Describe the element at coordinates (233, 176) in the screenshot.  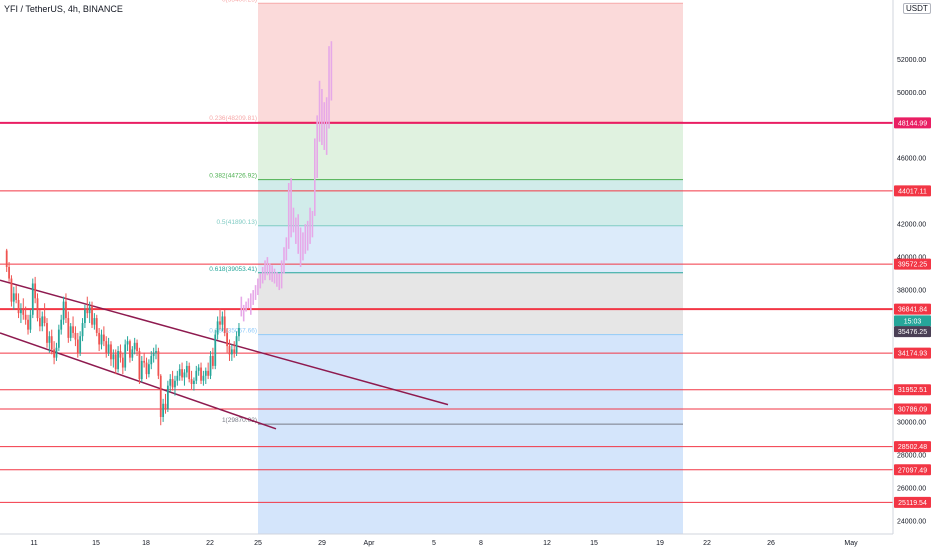
I see `fib-level-label: 0.382(44726.92)` at that location.